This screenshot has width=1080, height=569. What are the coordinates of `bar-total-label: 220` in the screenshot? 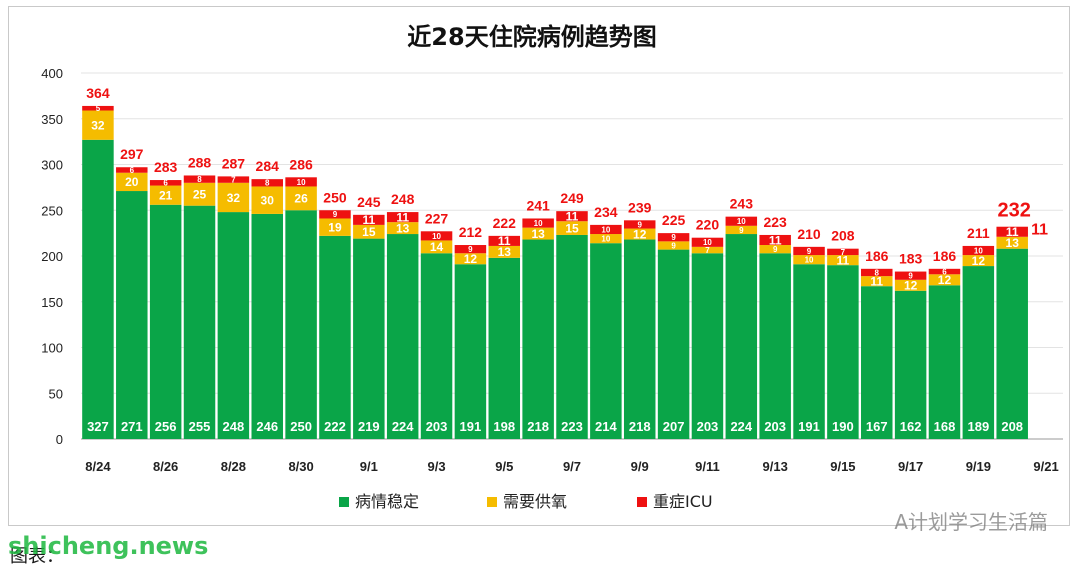 It's located at (708, 225).